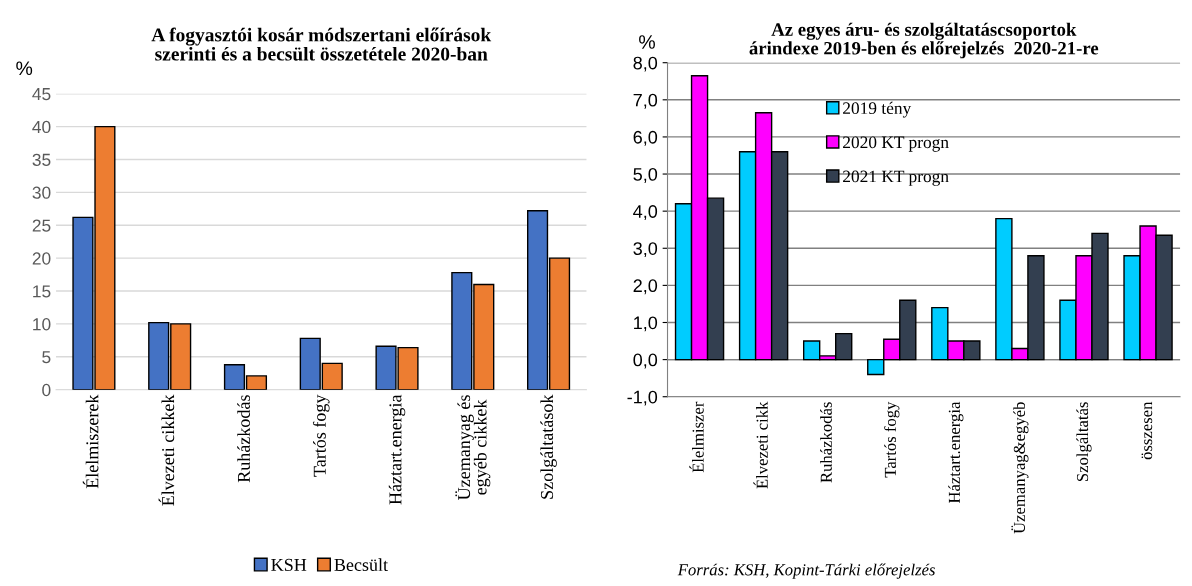 The image size is (1192, 586). I want to click on x-tick-label: összesen, so click(1147, 430).